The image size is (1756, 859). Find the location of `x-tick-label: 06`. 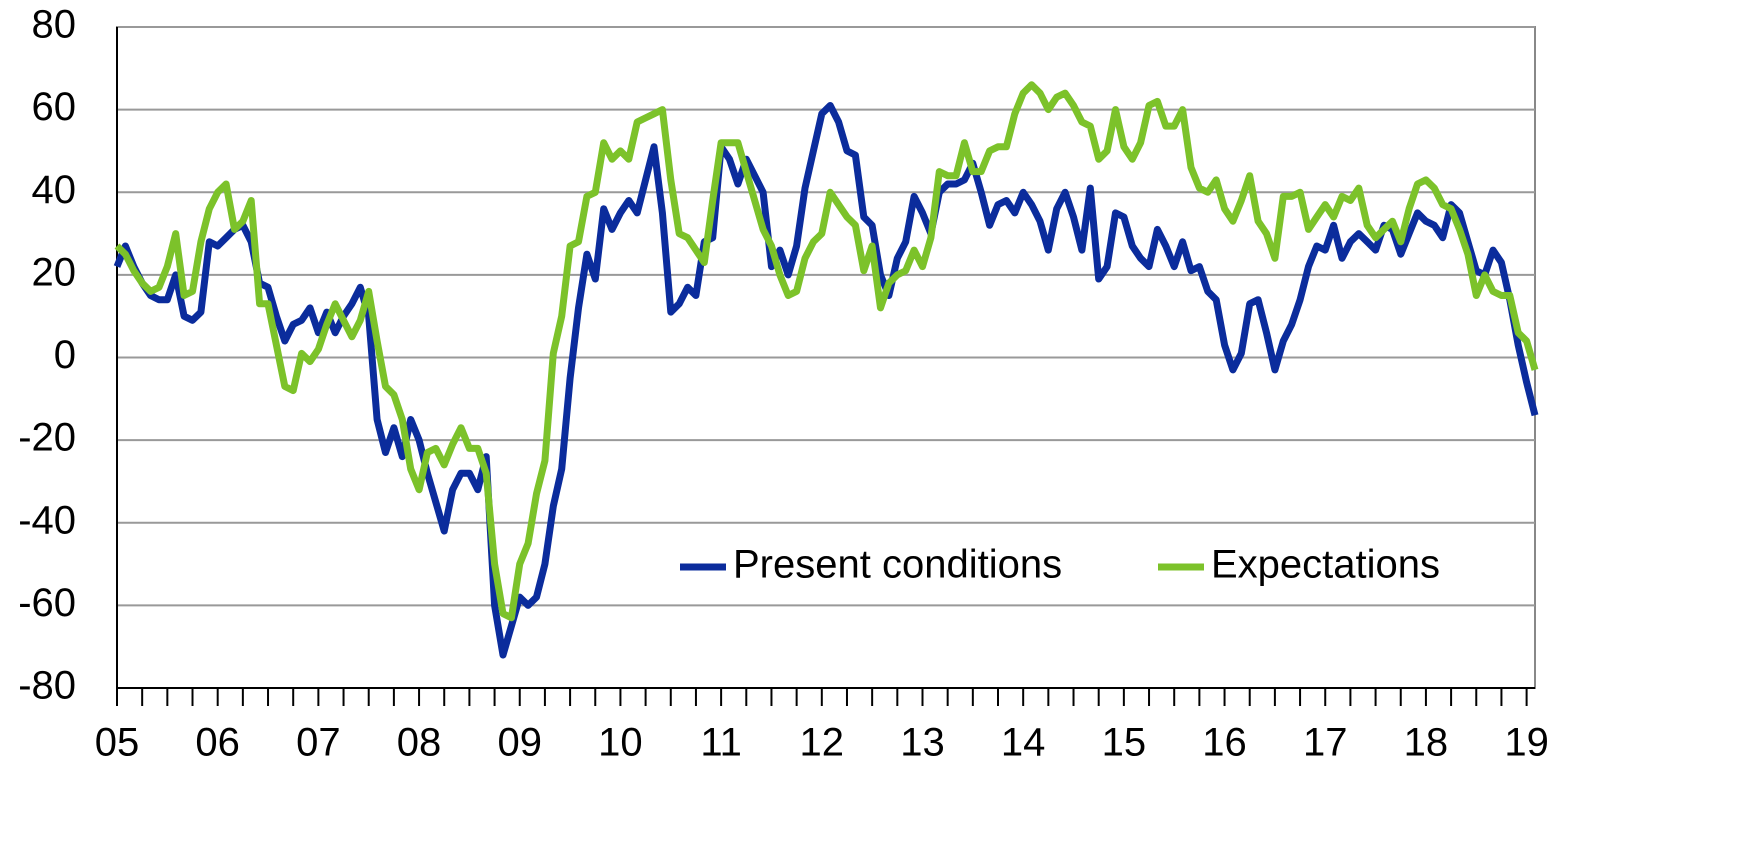

x-tick-label: 06 is located at coordinates (217, 743).